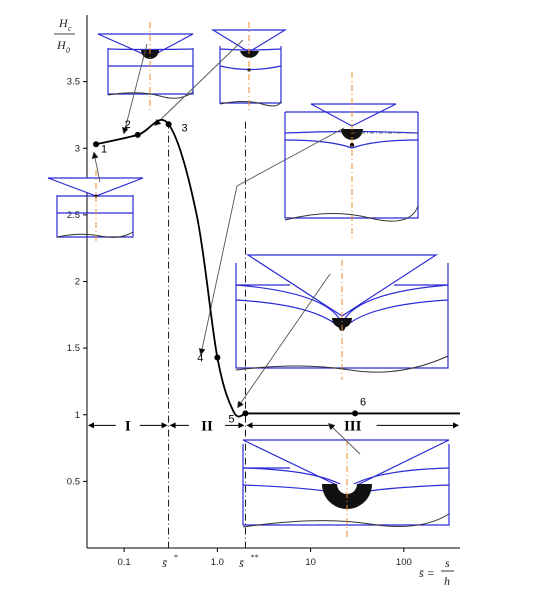 Image resolution: width=535 pixels, height=607 pixels. What do you see at coordinates (273, 426) in the screenshot?
I see `region-markers: I II III` at bounding box center [273, 426].